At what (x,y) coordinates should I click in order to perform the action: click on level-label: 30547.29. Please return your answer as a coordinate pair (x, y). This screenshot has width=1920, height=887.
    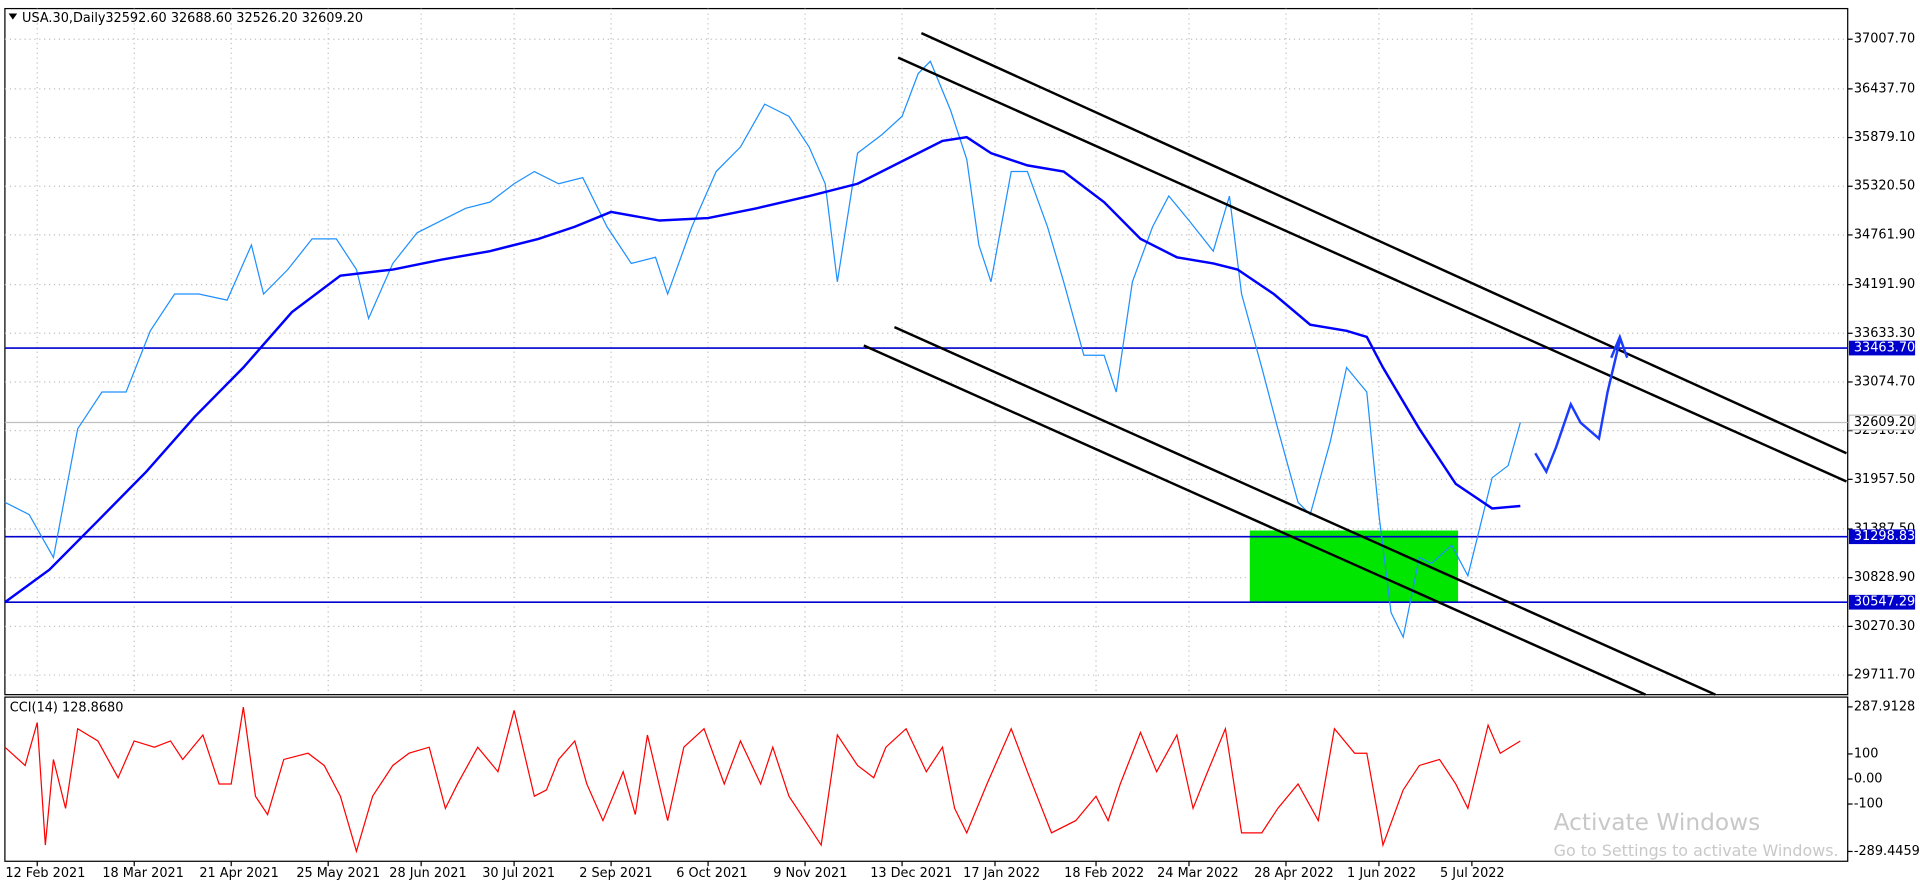
    Looking at the image, I should click on (1884, 602).